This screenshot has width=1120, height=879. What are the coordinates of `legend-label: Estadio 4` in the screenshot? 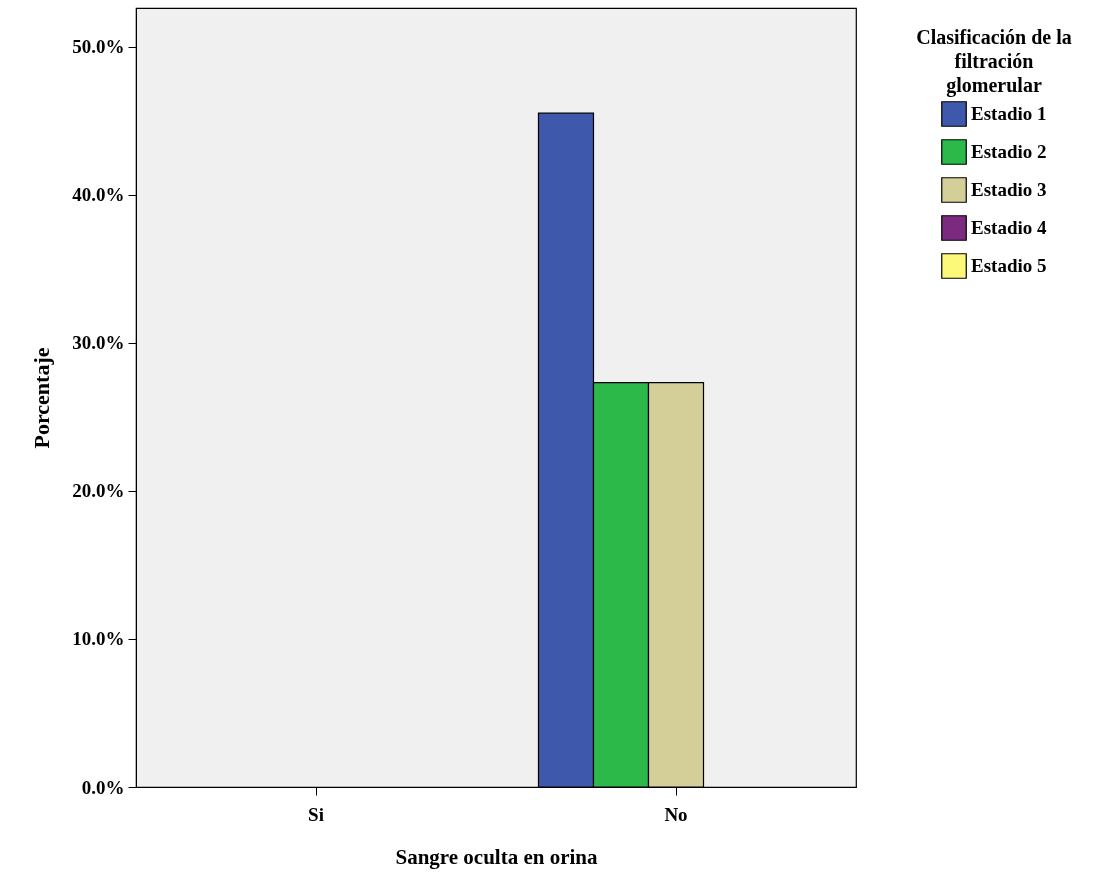 It's located at (1009, 227).